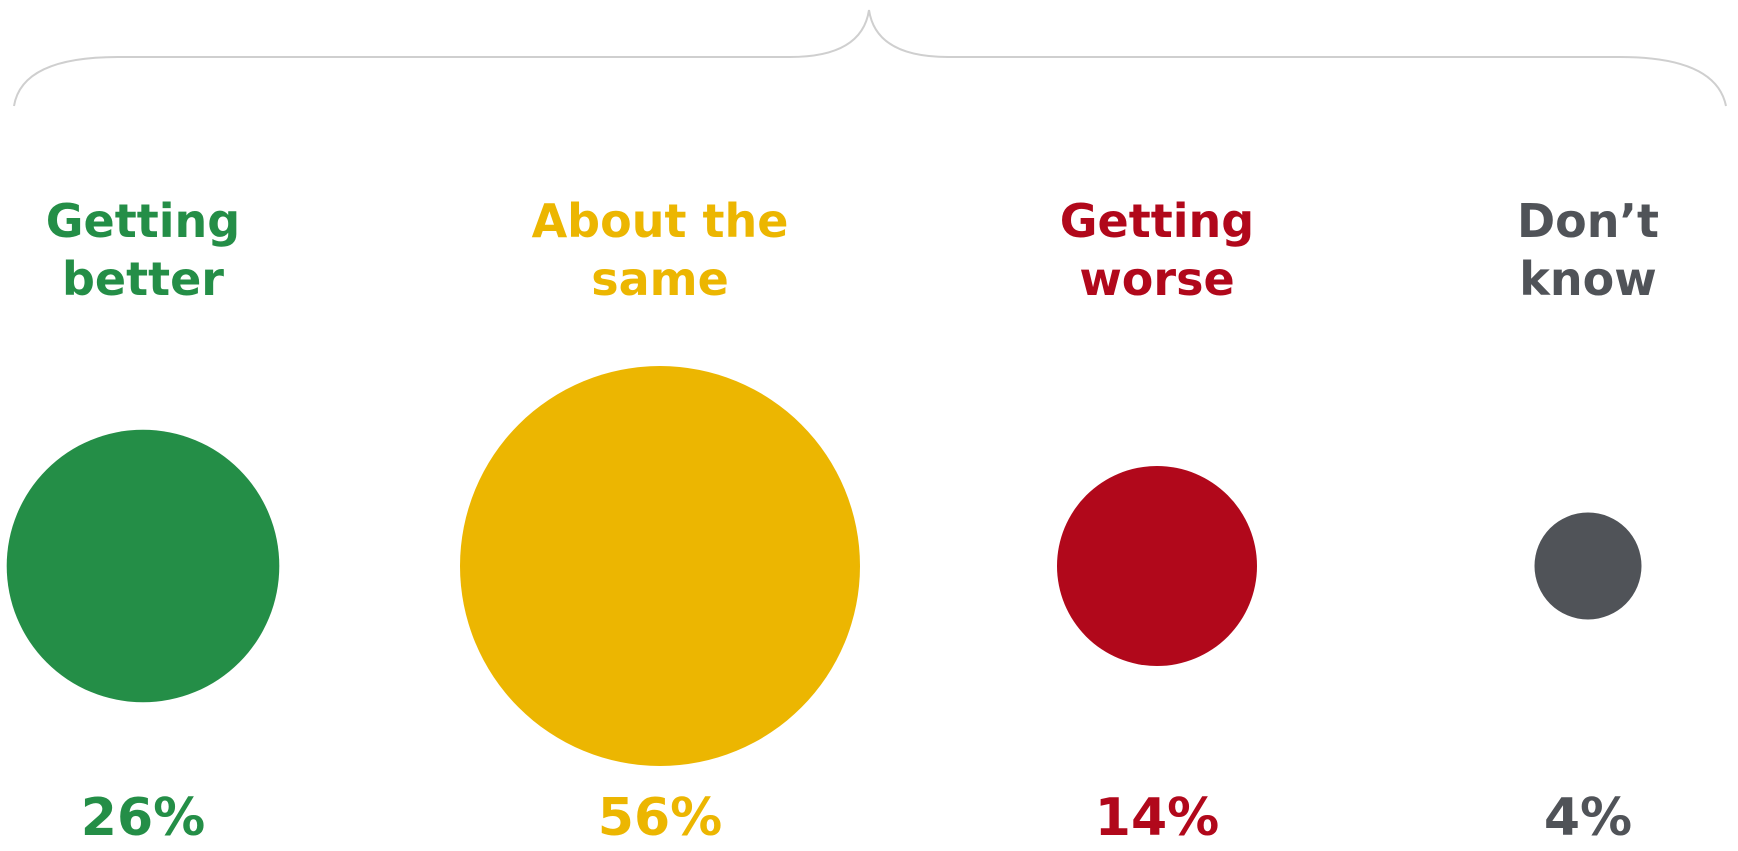 This screenshot has width=1738, height=851. Describe the element at coordinates (1157, 250) in the screenshot. I see `category-label-2: Getting worse` at that location.